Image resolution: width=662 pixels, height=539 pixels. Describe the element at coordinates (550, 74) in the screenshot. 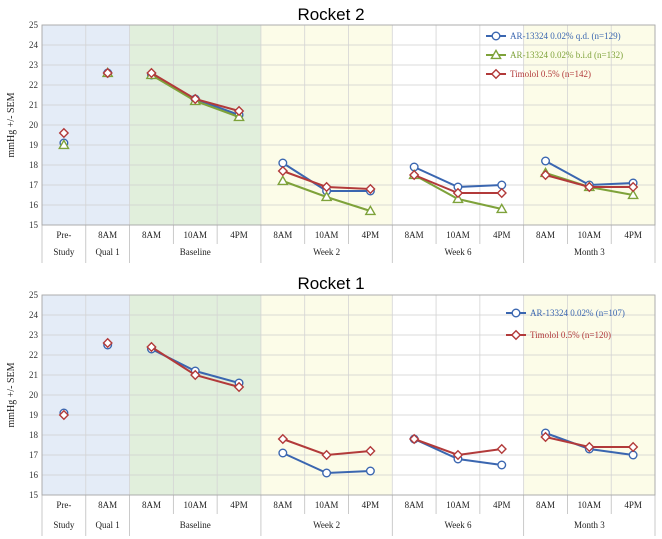

I see `legend-label: Timolol 0.5% (n=142)` at that location.